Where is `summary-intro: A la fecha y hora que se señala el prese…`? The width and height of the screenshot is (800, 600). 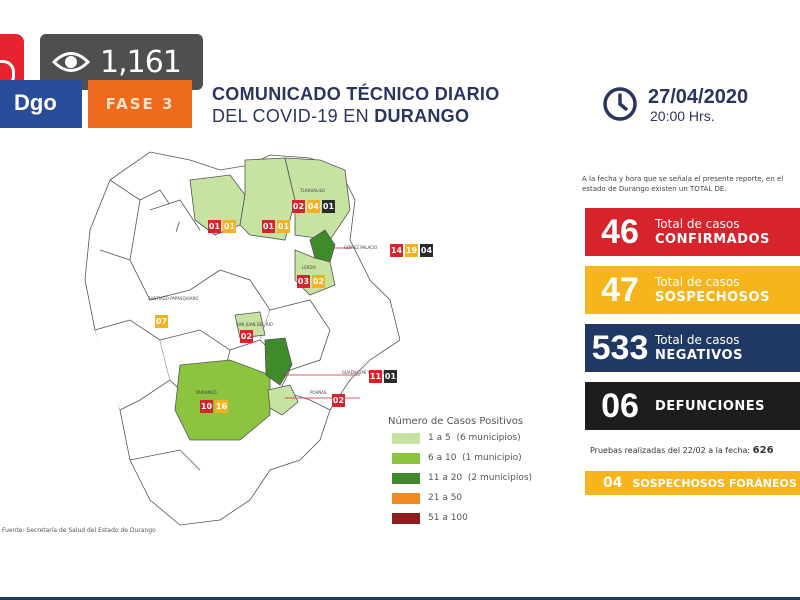 summary-intro: A la fecha y hora que se señala el prese… is located at coordinates (683, 184).